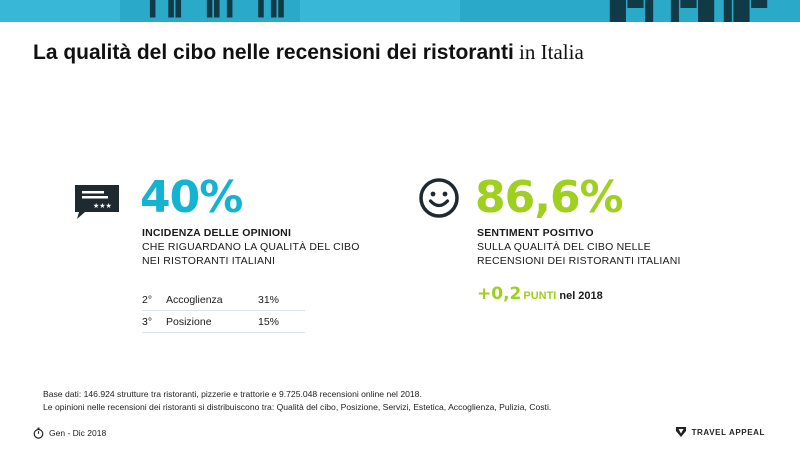 The image size is (800, 450). What do you see at coordinates (535, 233) in the screenshot?
I see `desc-heading: SENTIMENT POSITIVO` at bounding box center [535, 233].